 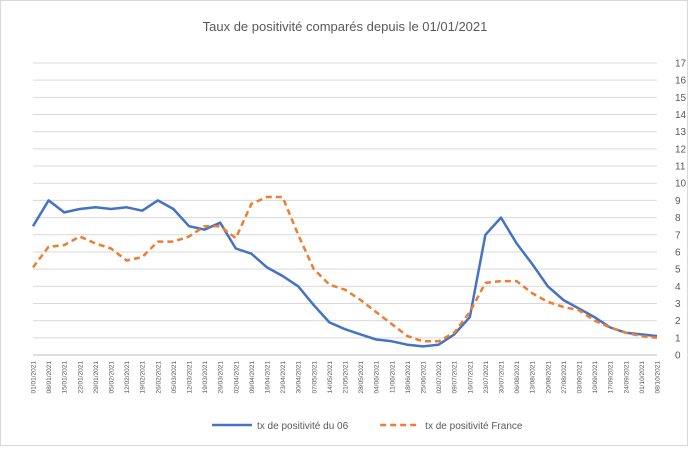 I want to click on y-tick-label: 11, so click(x=680, y=167).